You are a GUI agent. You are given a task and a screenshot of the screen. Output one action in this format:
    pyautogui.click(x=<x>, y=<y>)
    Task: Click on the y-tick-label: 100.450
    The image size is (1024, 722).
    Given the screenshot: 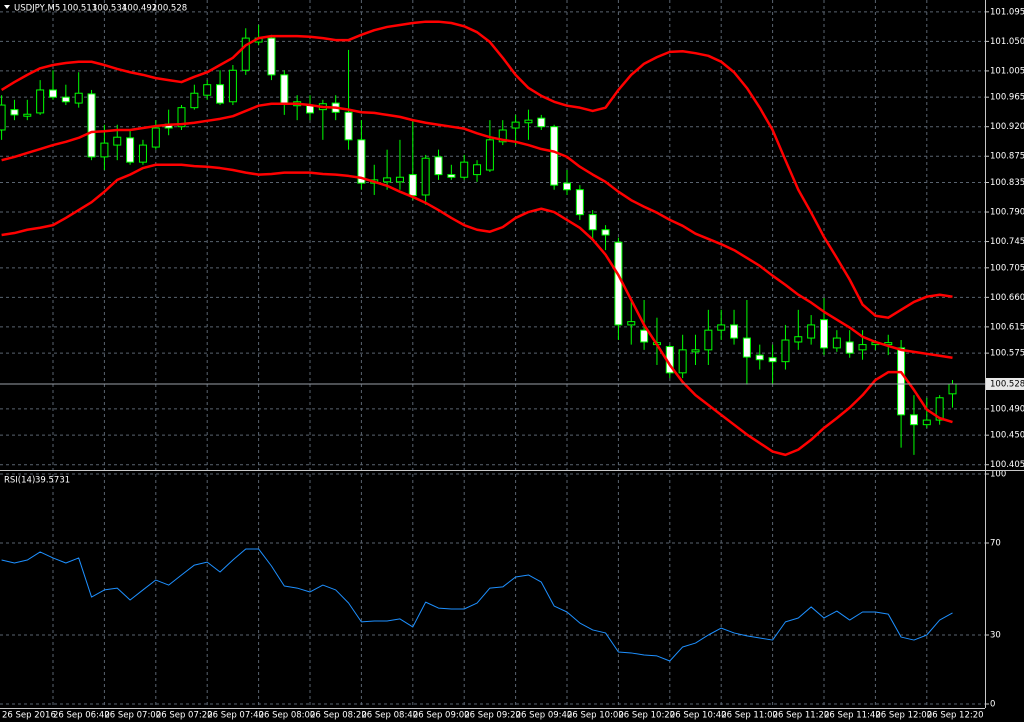 What is the action you would take?
    pyautogui.click(x=1007, y=436)
    